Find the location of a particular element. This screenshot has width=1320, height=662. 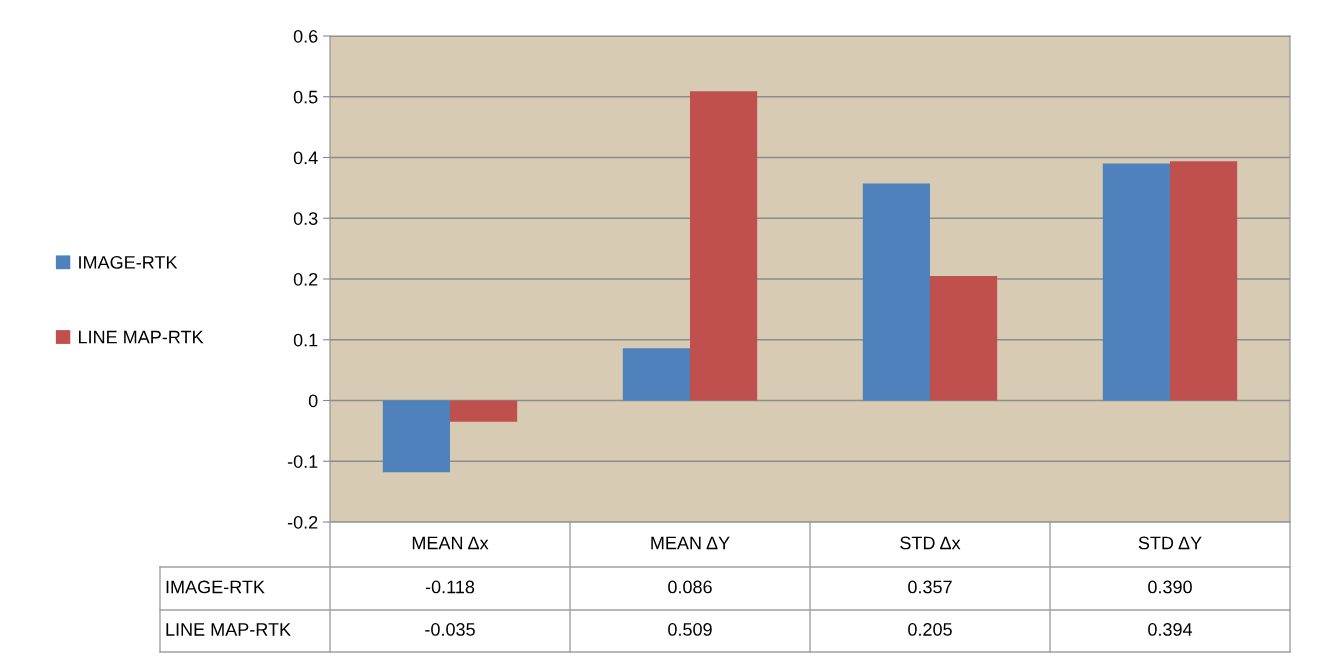

legend-label: LINE MAP-RTK is located at coordinates (141, 337).